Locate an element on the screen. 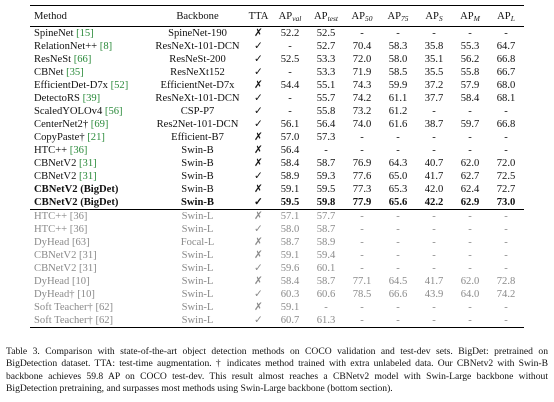 The height and width of the screenshot is (402, 554). metric-cell: 59.6 is located at coordinates (290, 268).